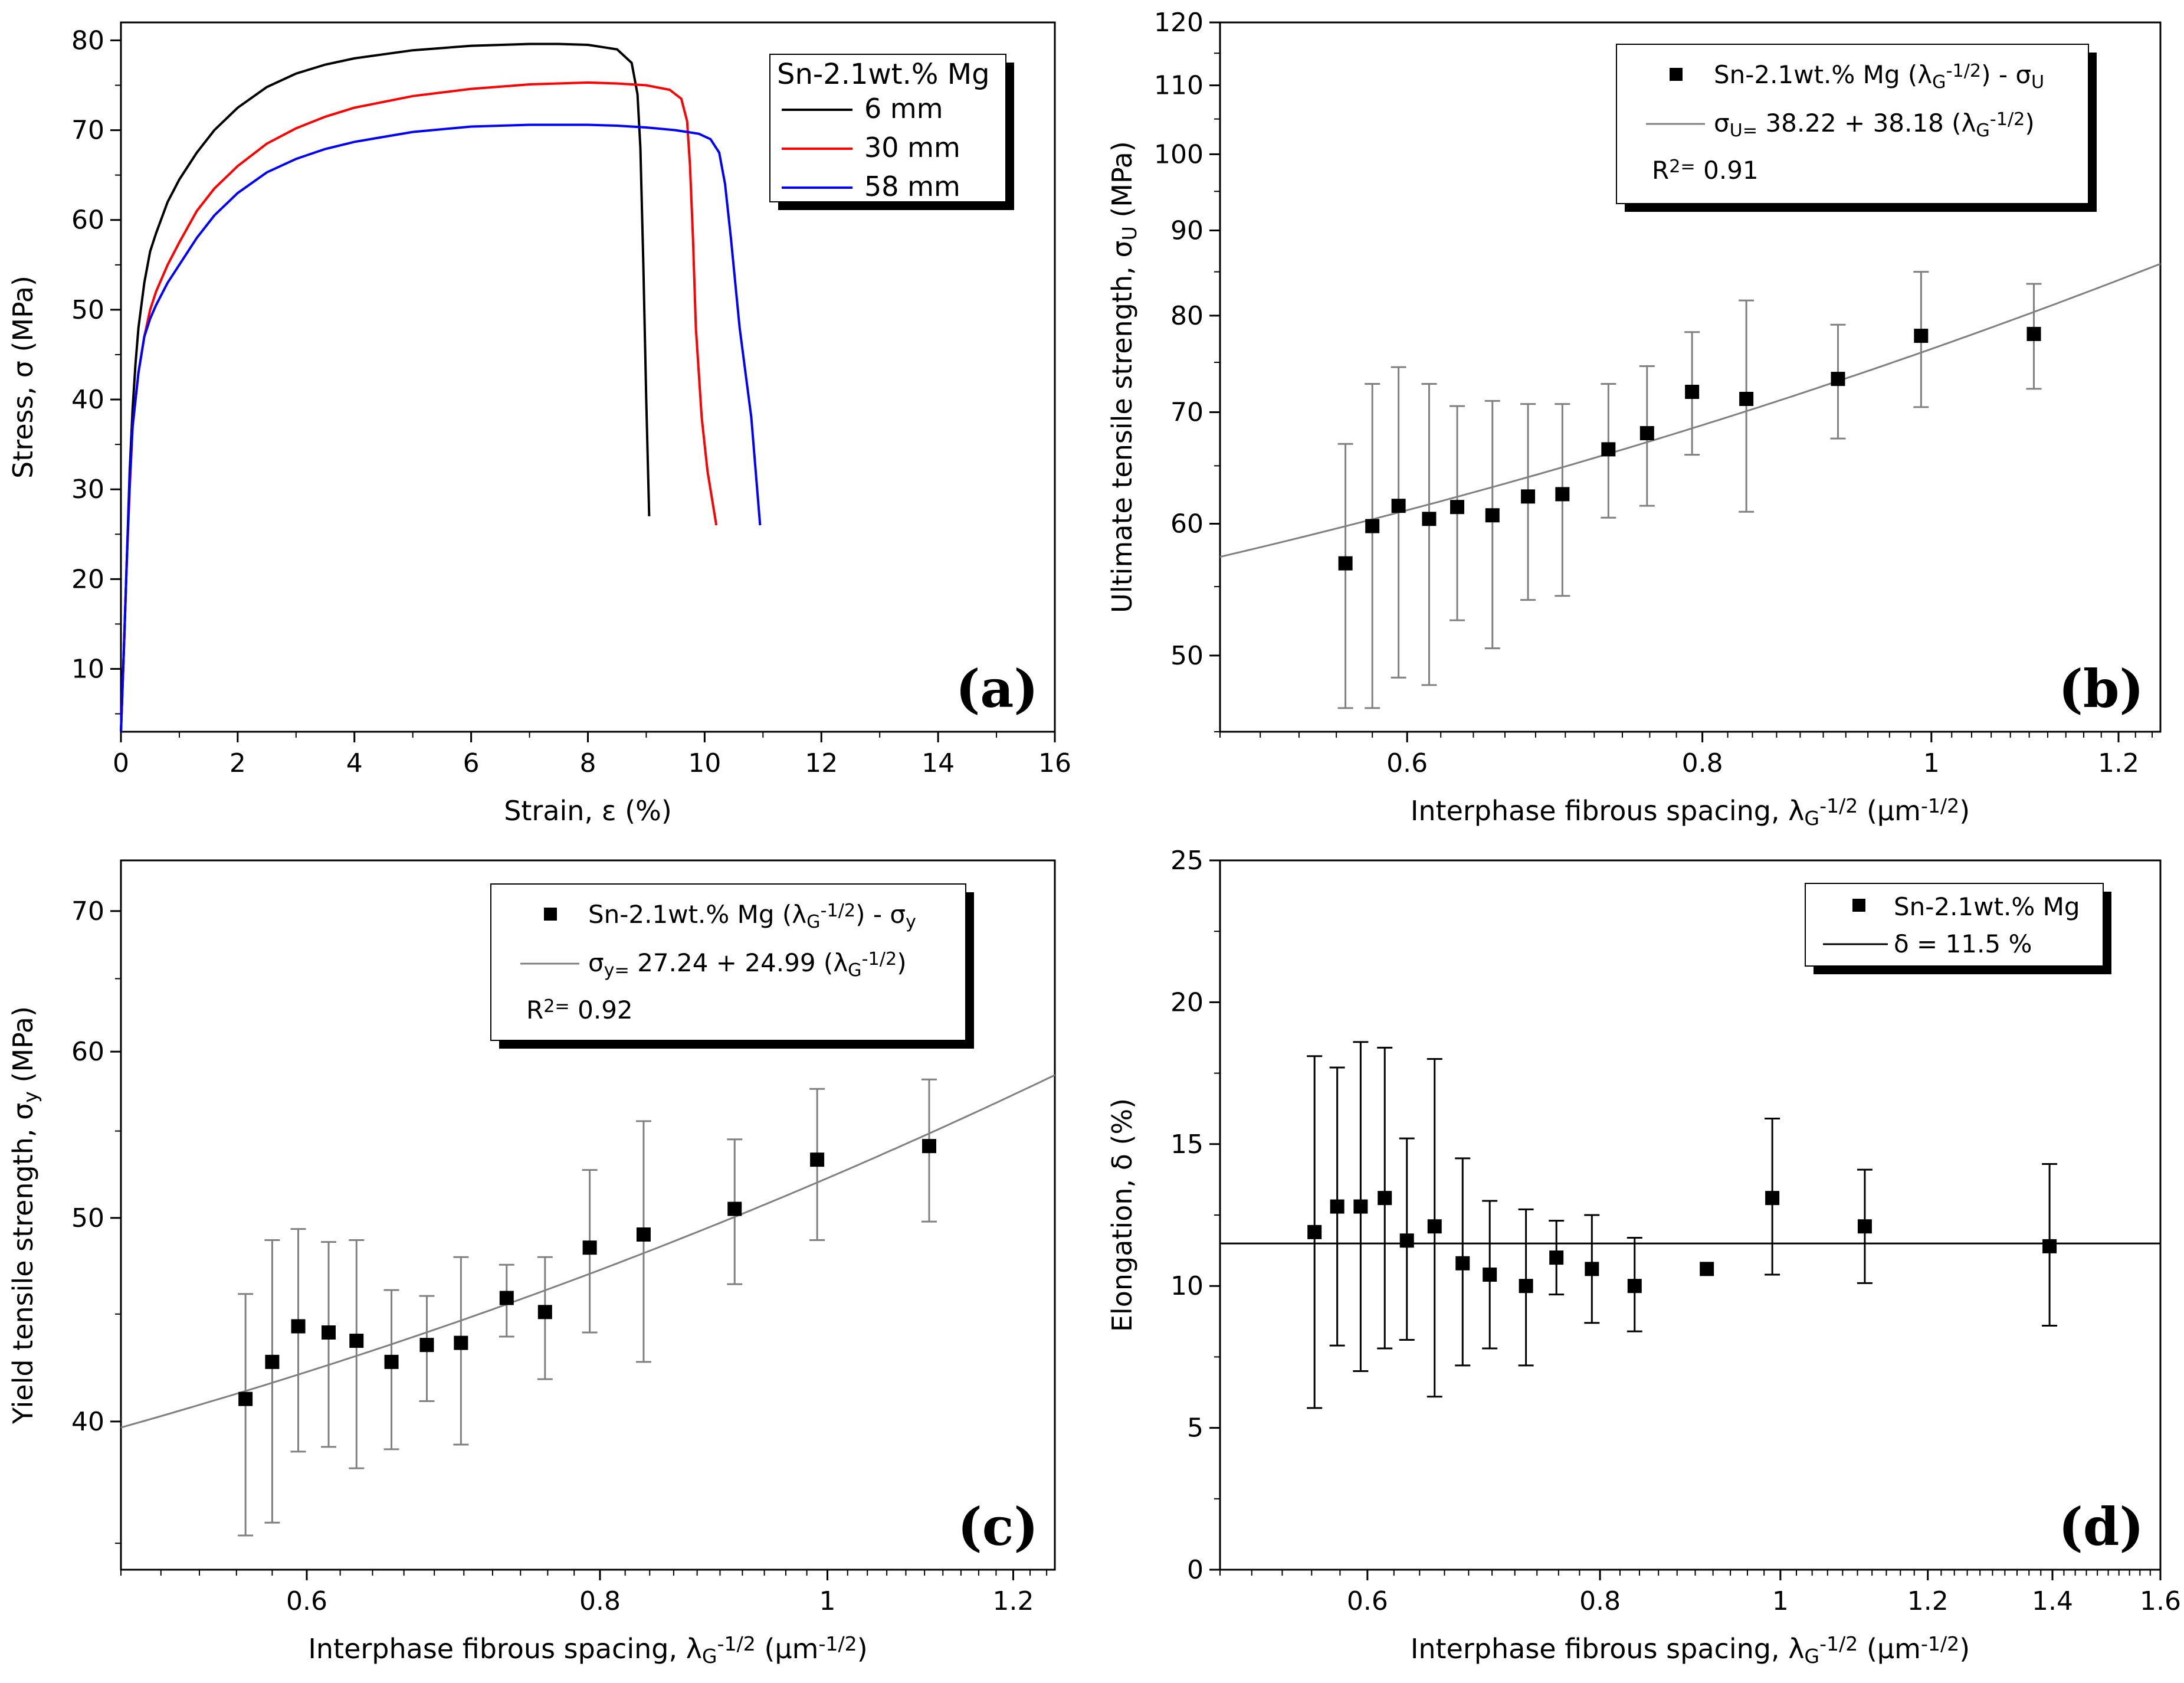  Describe the element at coordinates (588, 763) in the screenshot. I see `x-tick-label: 8` at that location.